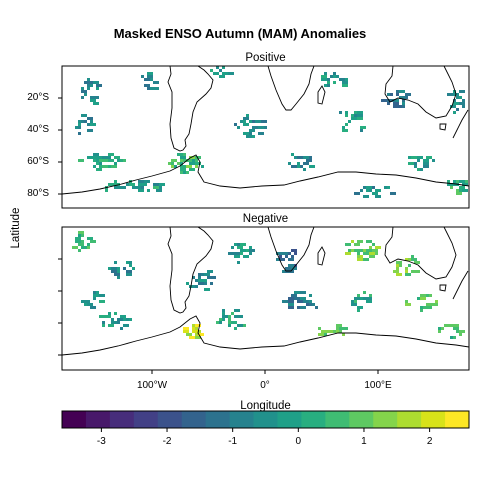 The width and height of the screenshot is (480, 480). Describe the element at coordinates (60, 307) in the screenshot. I see `lat-tick-marks-negative` at that location.